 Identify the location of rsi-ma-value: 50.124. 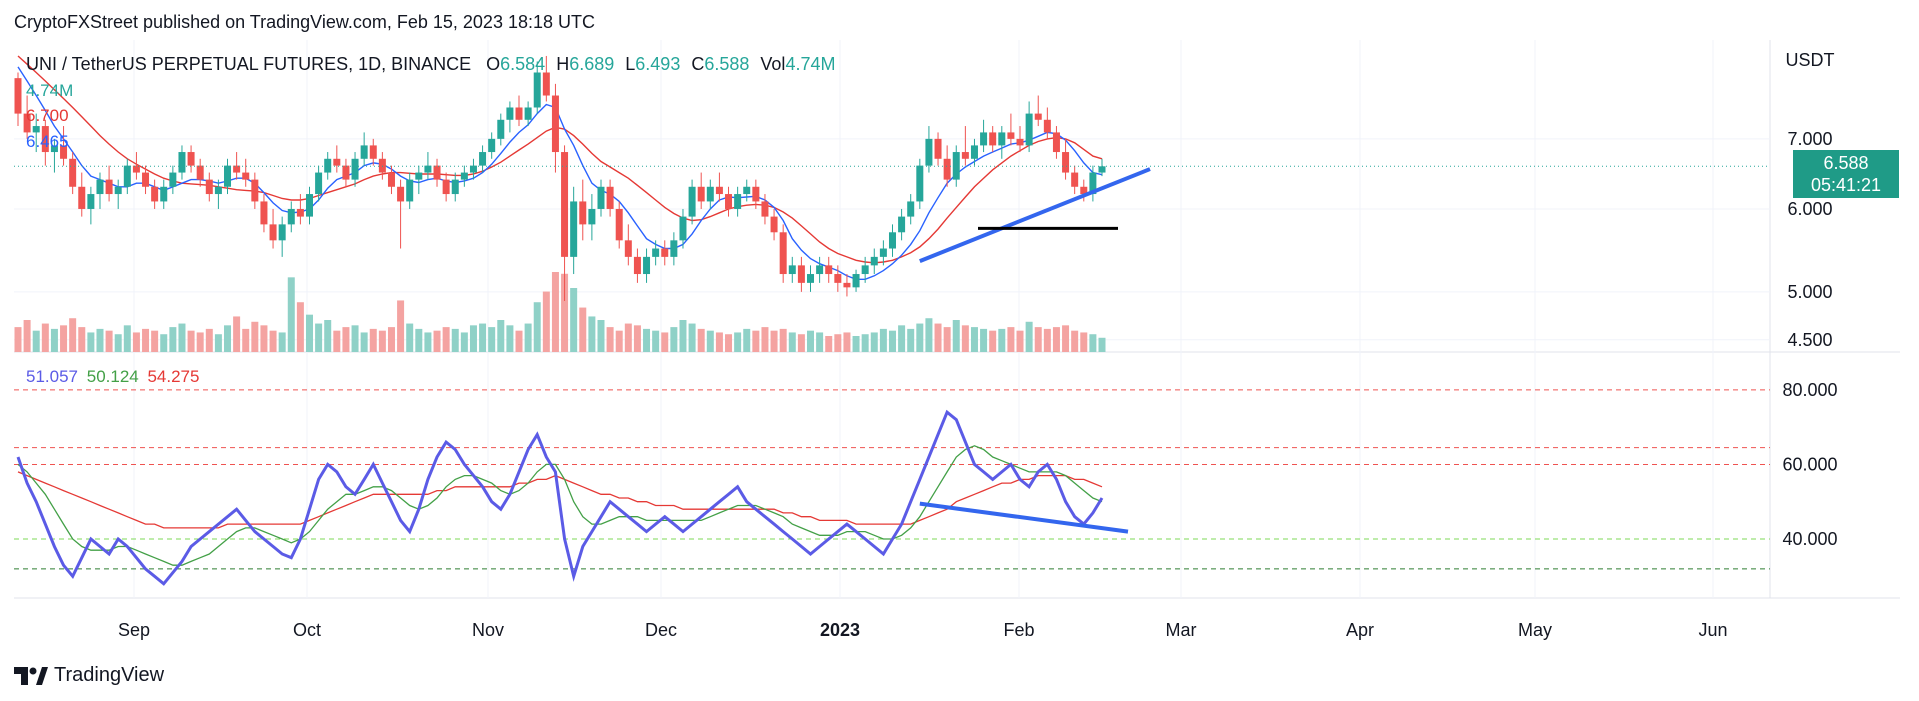
(112, 376).